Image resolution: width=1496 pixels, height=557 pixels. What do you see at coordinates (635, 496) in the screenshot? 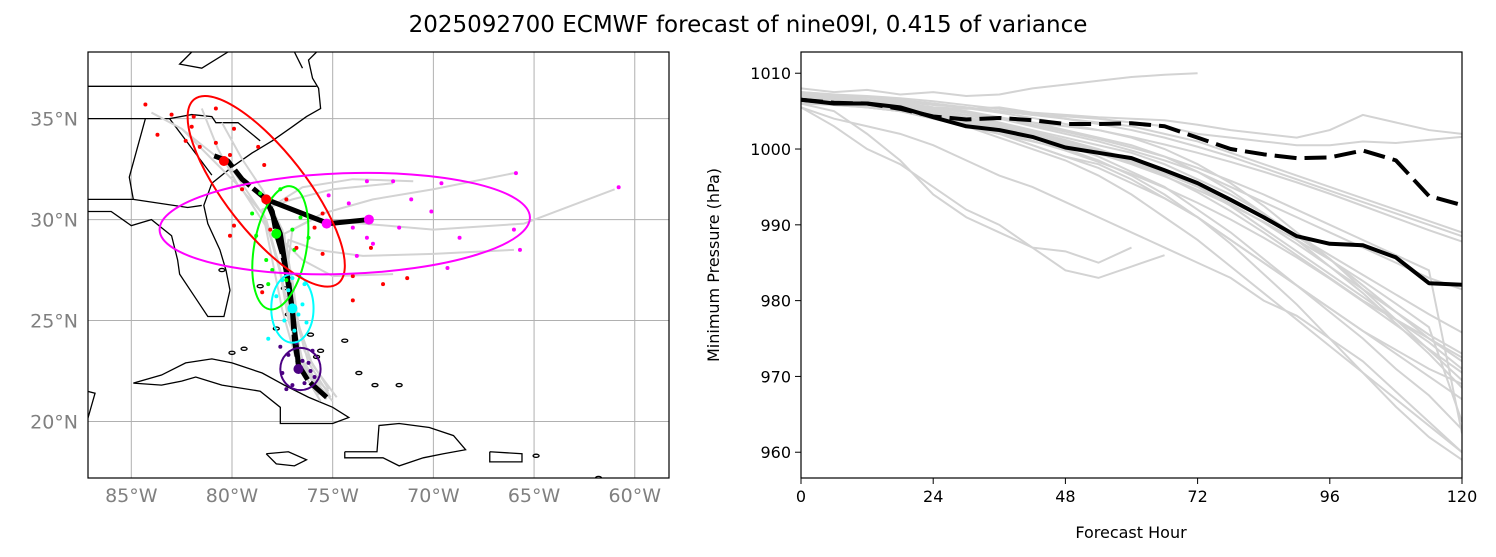
I see `map-x-tick-label: 60°W` at bounding box center [635, 496].